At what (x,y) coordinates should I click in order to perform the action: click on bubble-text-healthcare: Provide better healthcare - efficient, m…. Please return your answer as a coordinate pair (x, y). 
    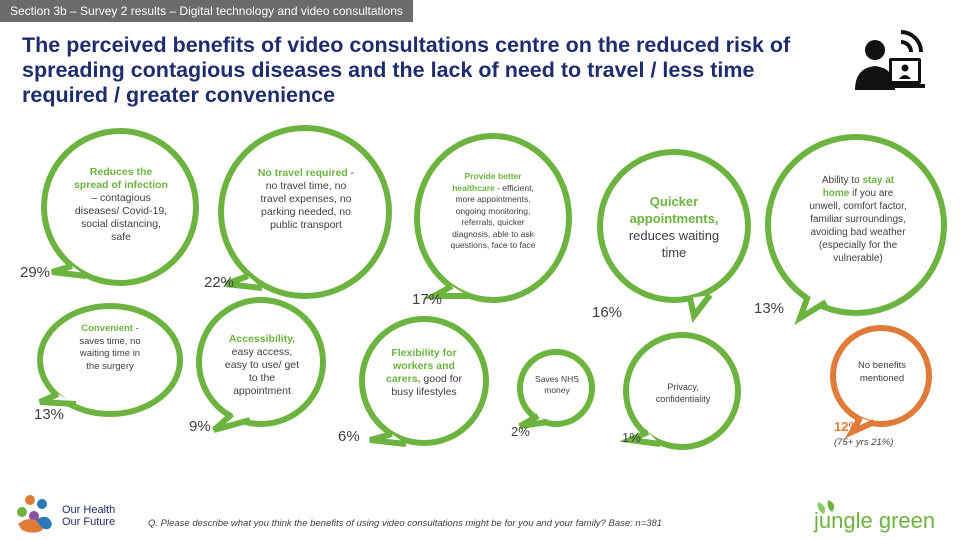
    Looking at the image, I should click on (493, 210).